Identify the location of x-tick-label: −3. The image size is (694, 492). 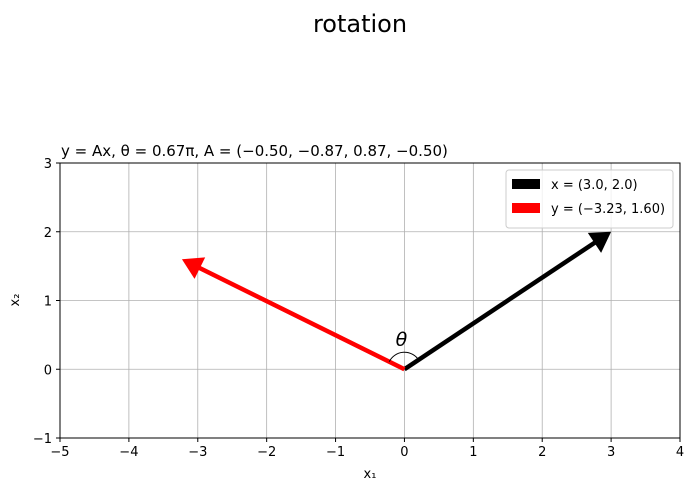
(197, 452).